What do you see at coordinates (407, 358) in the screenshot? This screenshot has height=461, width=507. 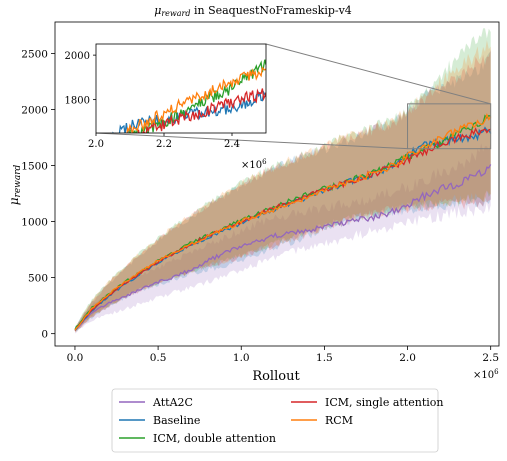 I see `x-tick-label: 2.0` at bounding box center [407, 358].